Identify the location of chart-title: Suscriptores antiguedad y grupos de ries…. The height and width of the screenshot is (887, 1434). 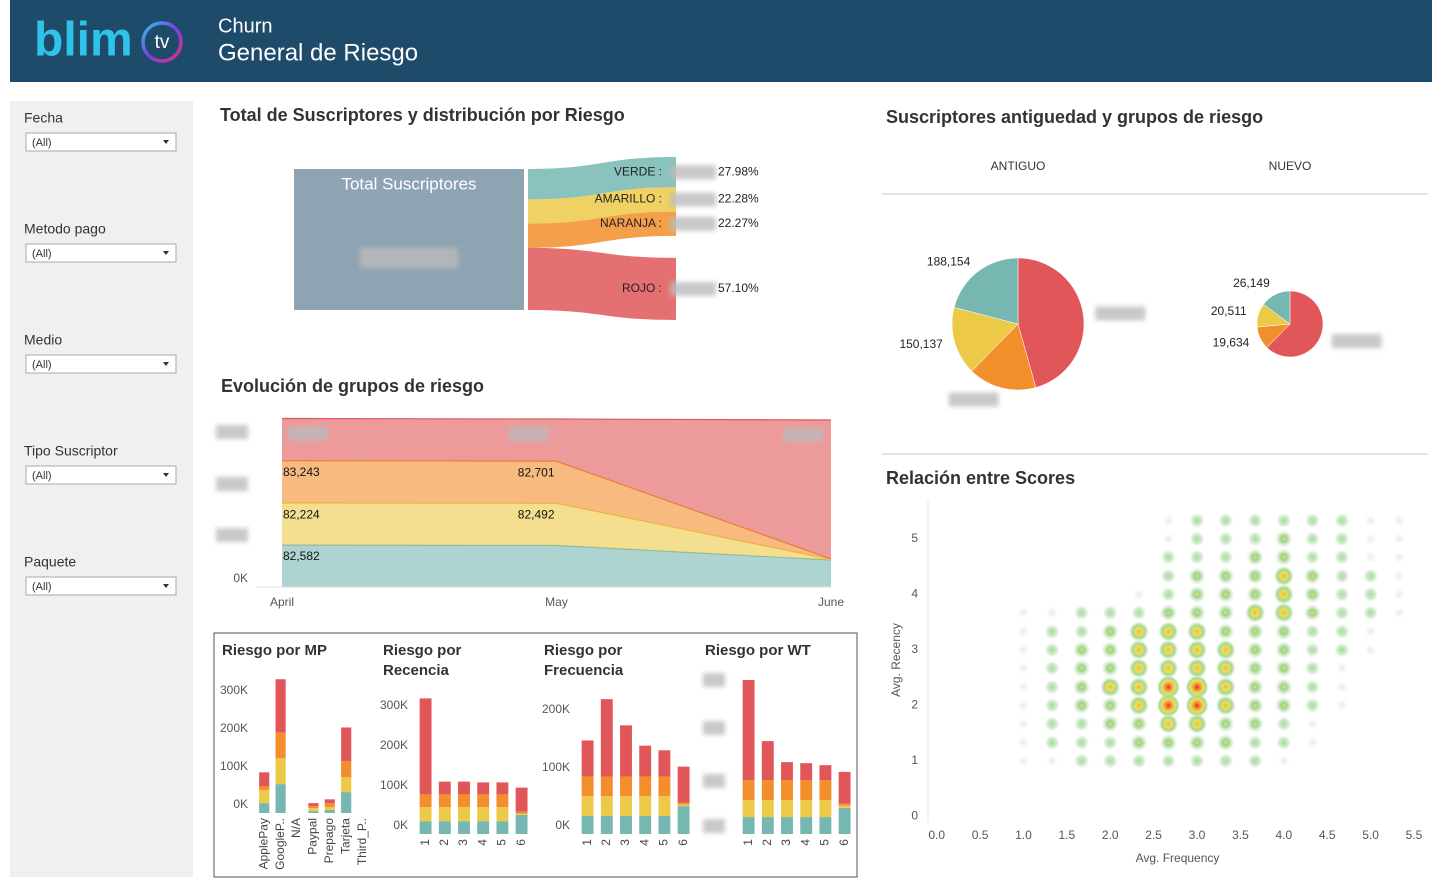
(1074, 117).